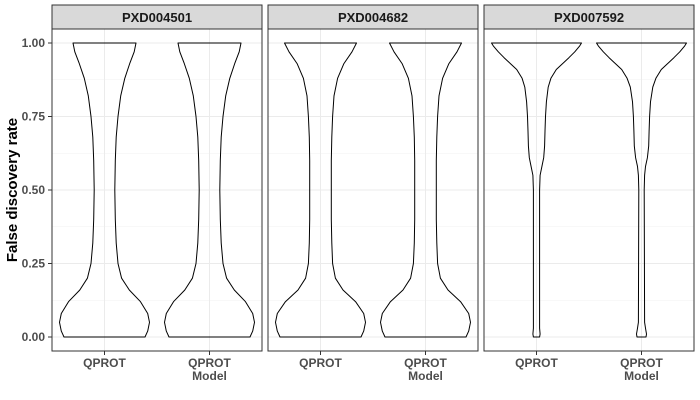 The image size is (700, 400). I want to click on facet-strip-label: PXD004682, so click(373, 17).